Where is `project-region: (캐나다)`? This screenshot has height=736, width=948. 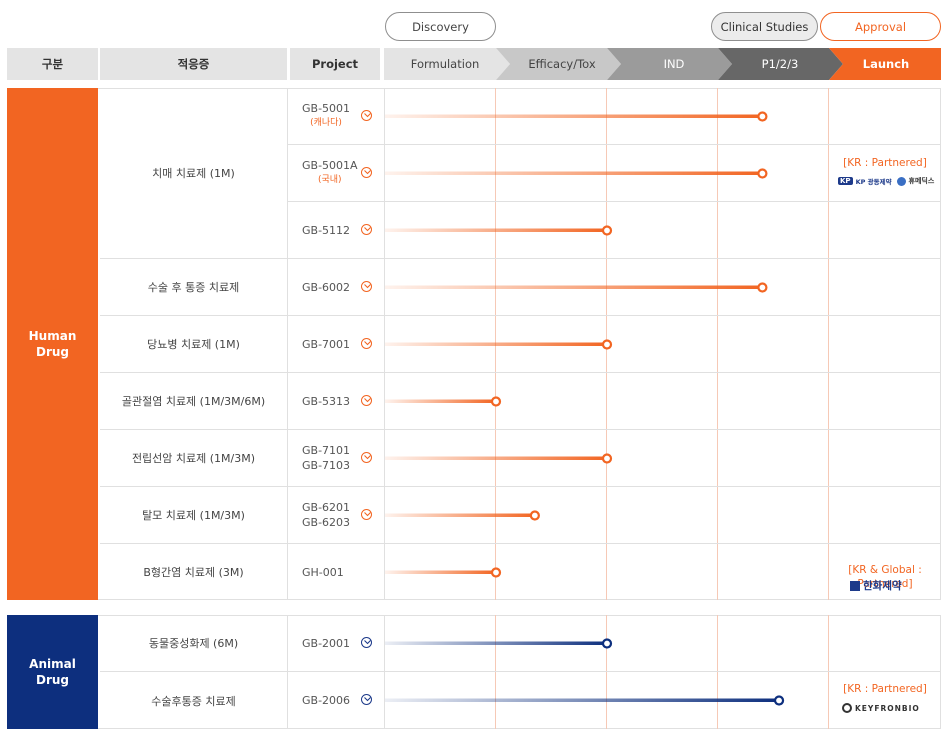 project-region: (캐나다) is located at coordinates (326, 123).